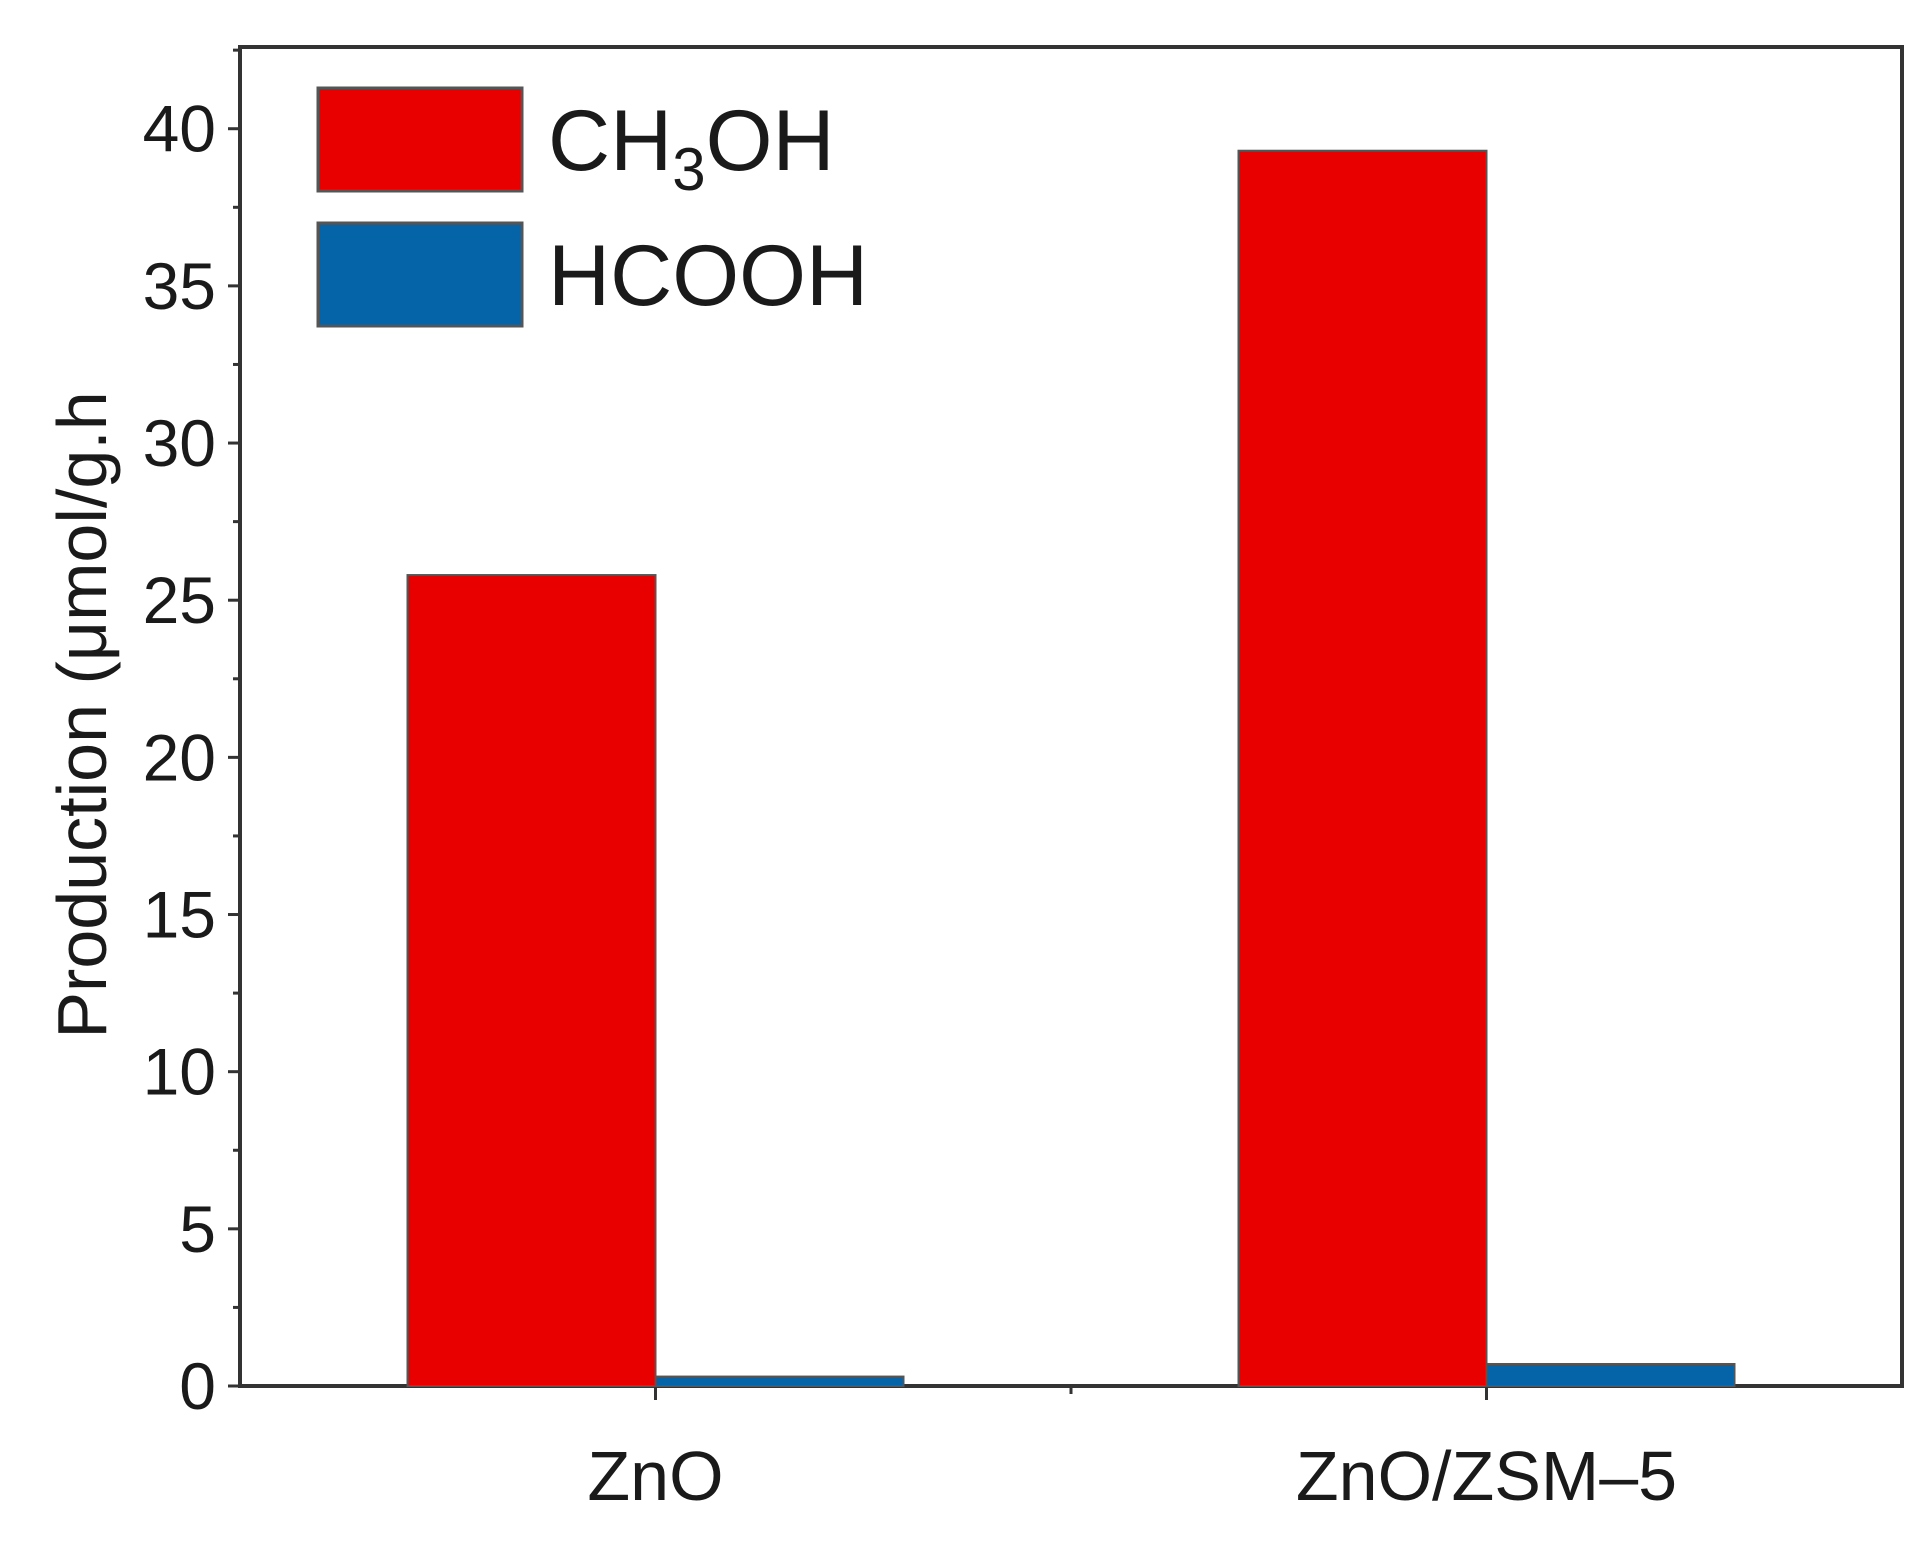 The height and width of the screenshot is (1542, 1920). I want to click on legend-label-hcooh: HCOOH, so click(708, 276).